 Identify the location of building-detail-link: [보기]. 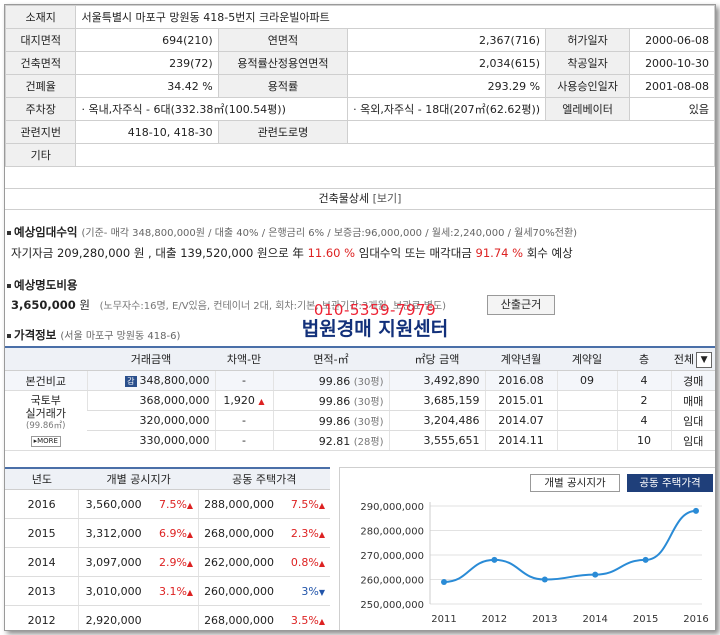
(387, 198).